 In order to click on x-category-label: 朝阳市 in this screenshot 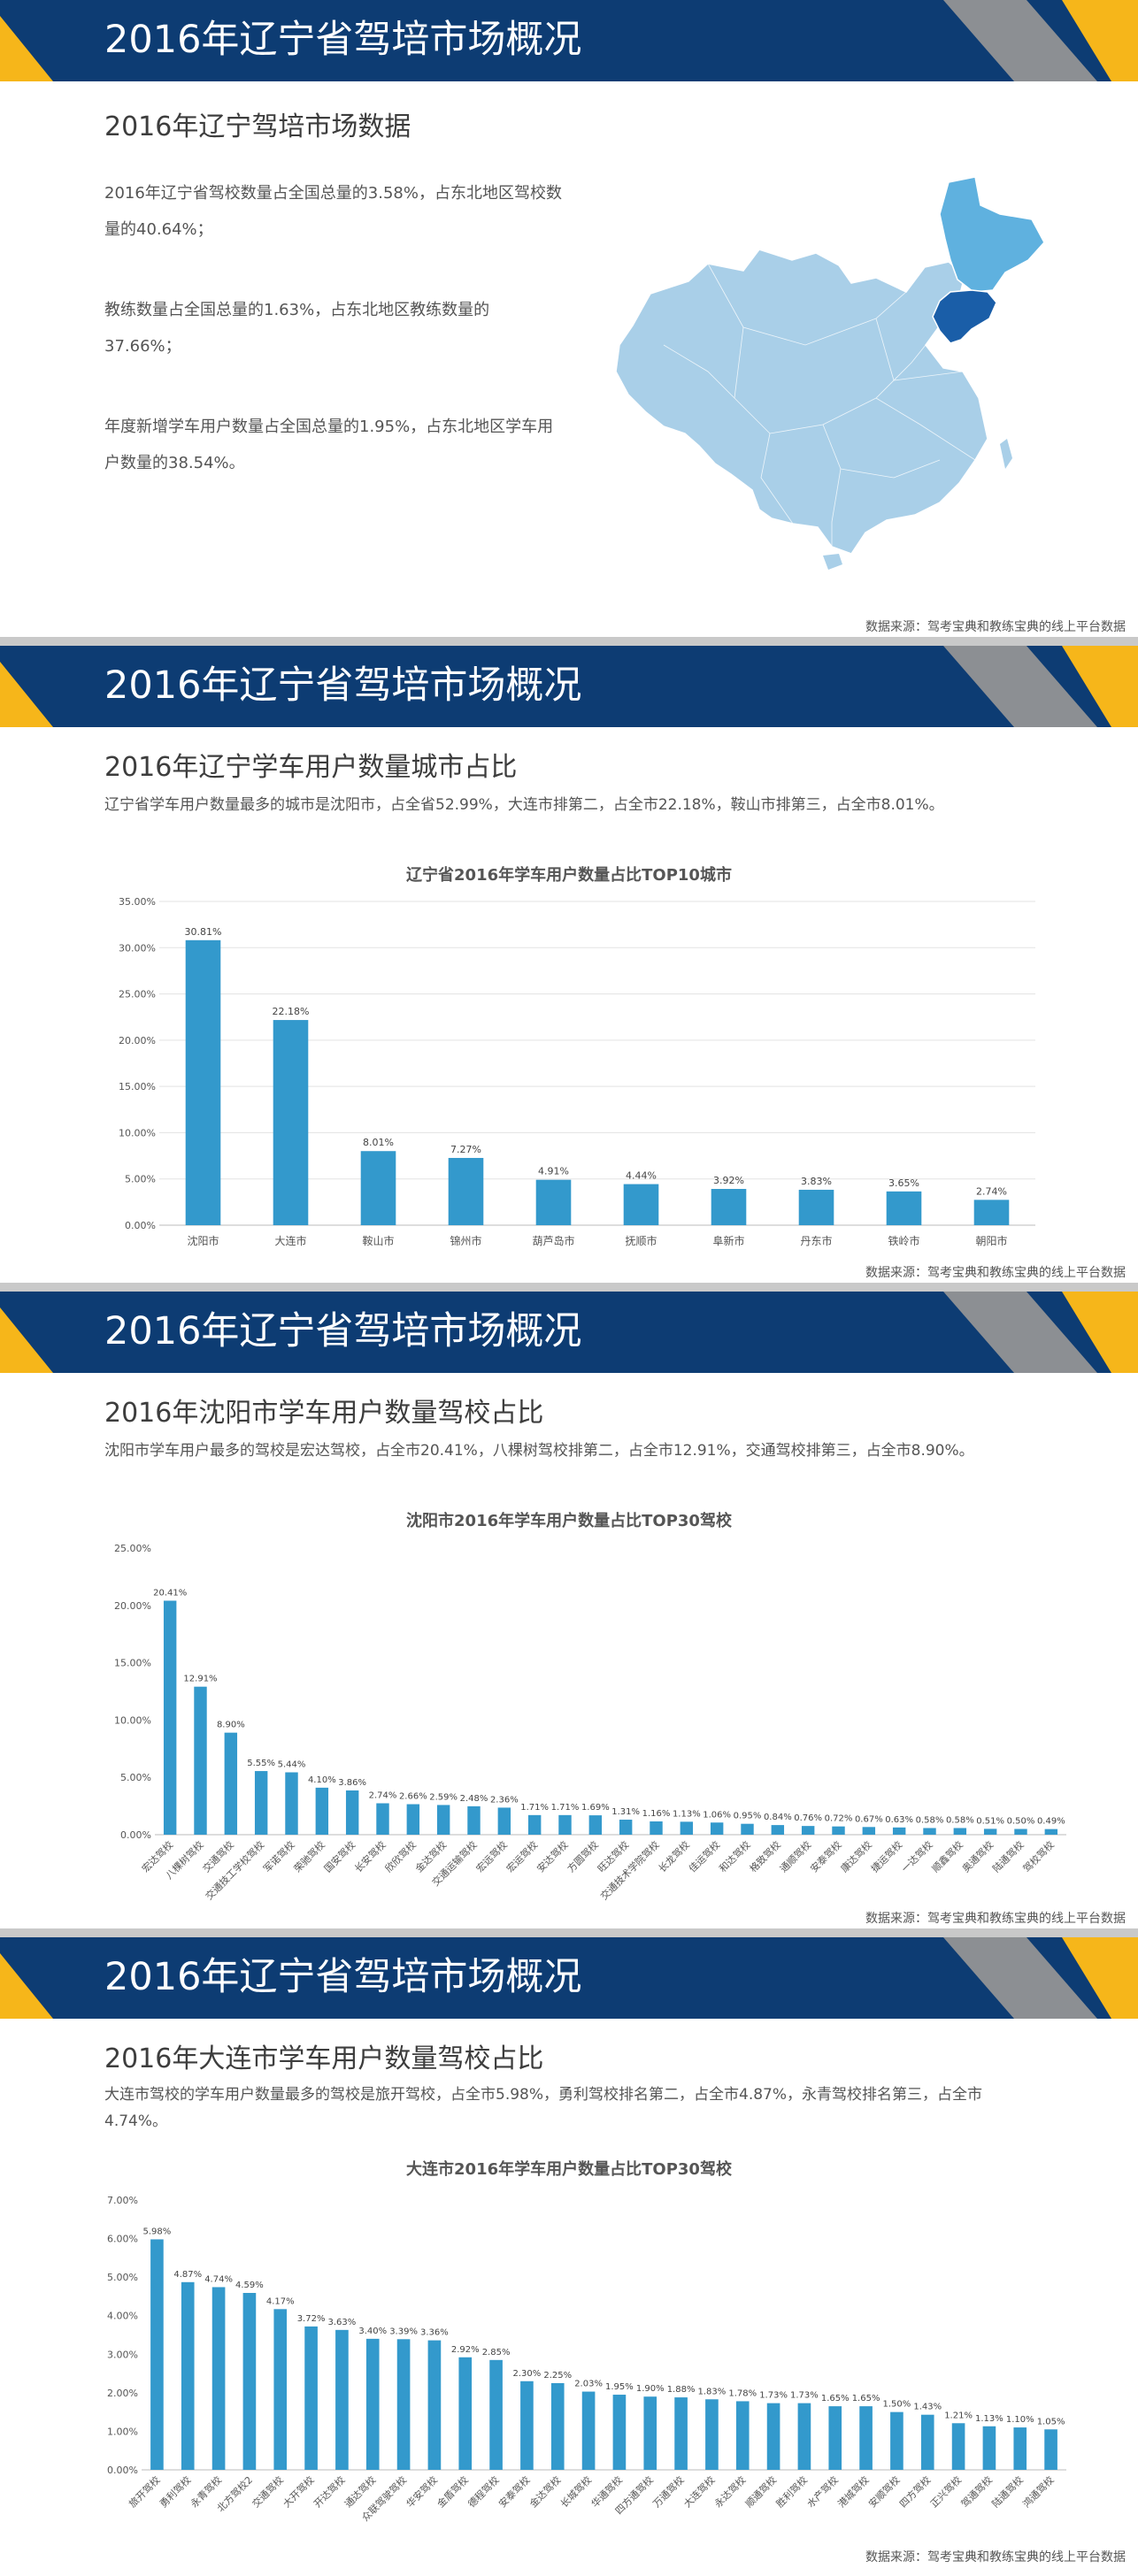, I will do `click(991, 1240)`.